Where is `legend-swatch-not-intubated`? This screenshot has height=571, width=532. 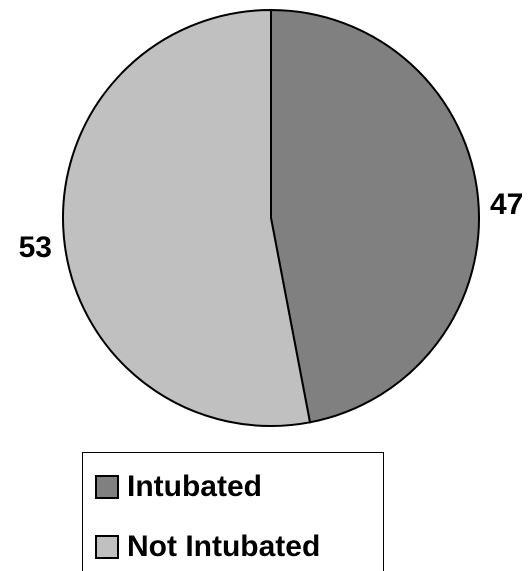 legend-swatch-not-intubated is located at coordinates (107, 547).